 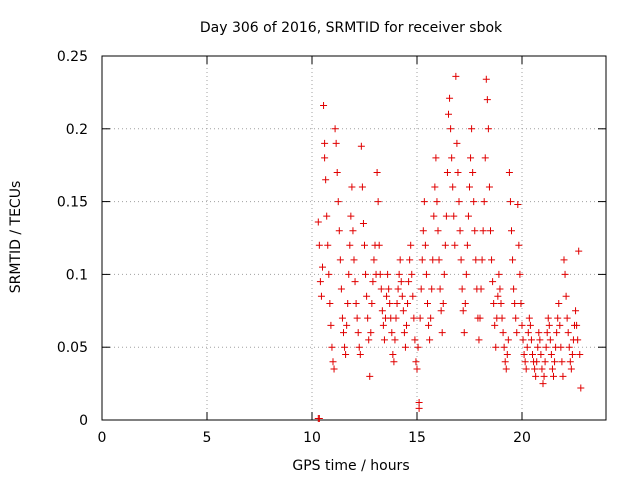 I want to click on x-tick-label: 5, so click(x=207, y=438).